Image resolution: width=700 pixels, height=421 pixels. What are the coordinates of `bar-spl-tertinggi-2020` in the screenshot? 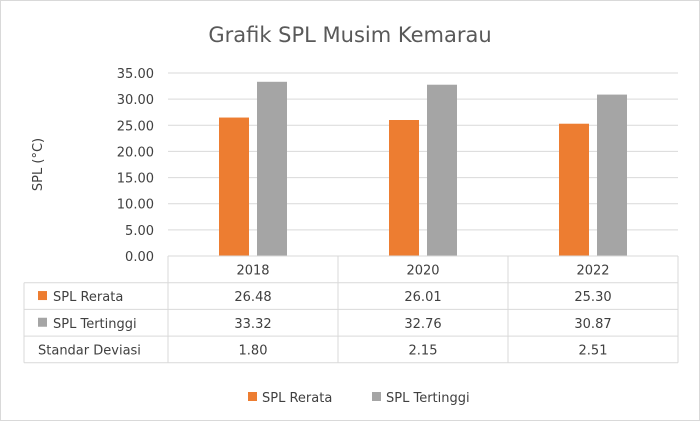 It's located at (442, 170).